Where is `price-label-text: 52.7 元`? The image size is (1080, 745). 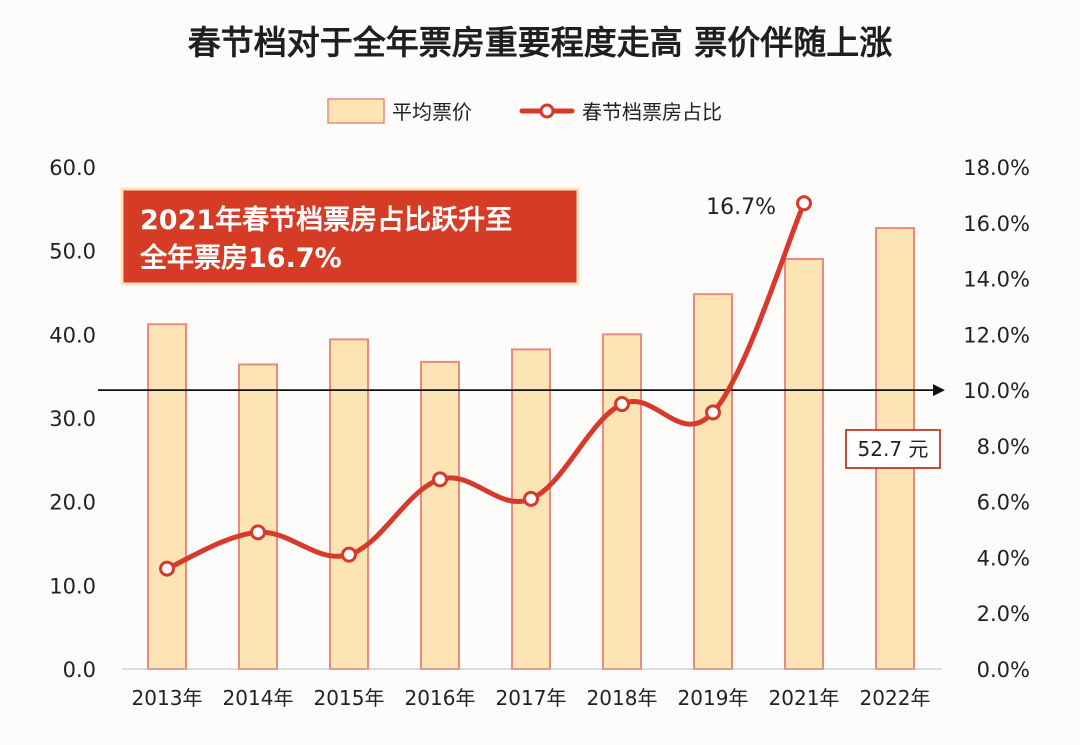
price-label-text: 52.7 元 is located at coordinates (893, 449).